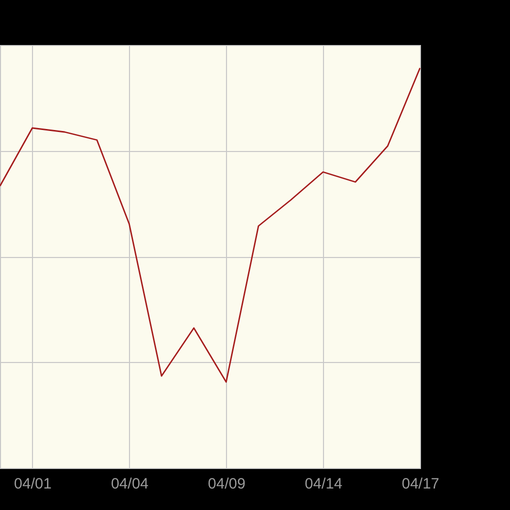 The height and width of the screenshot is (510, 510). What do you see at coordinates (227, 484) in the screenshot?
I see `x-tick-label: 04/09` at bounding box center [227, 484].